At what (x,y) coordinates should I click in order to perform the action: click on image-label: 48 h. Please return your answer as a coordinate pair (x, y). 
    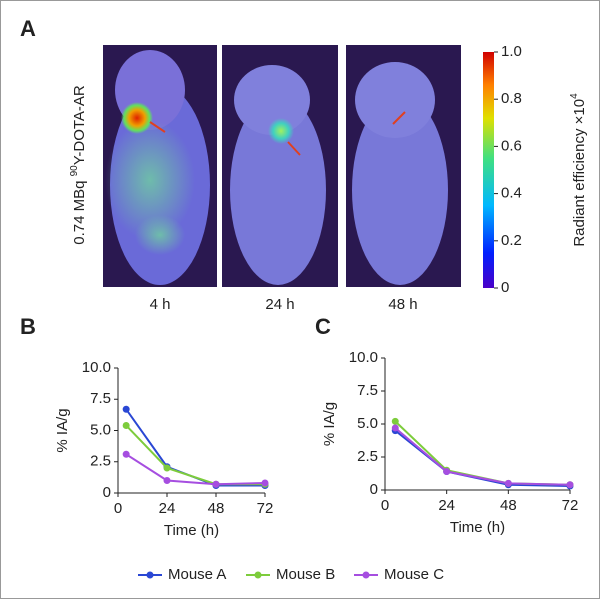
    Looking at the image, I should click on (402, 304).